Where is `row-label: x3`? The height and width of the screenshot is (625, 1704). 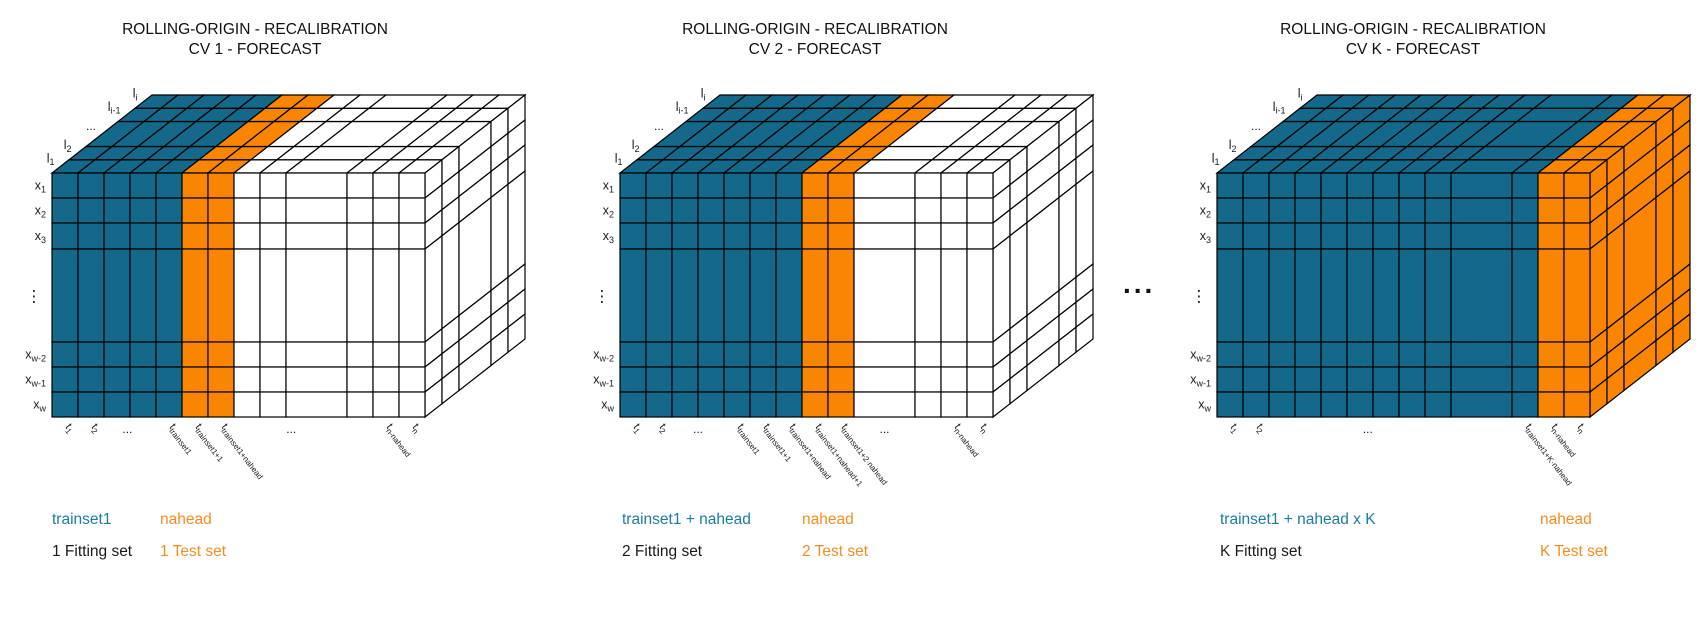
row-label: x3 is located at coordinates (1205, 237).